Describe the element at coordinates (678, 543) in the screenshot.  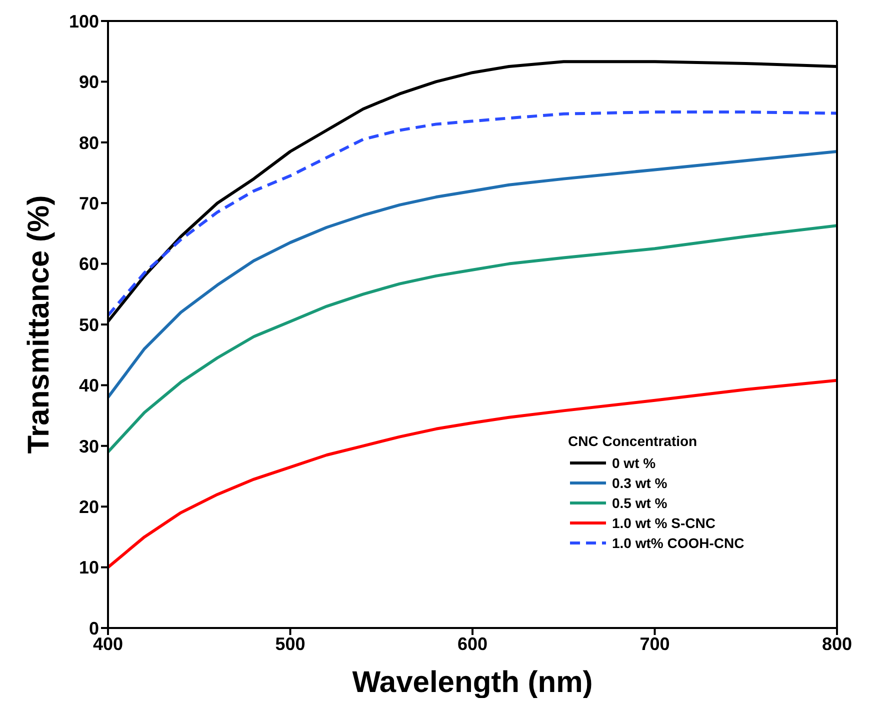
I see `legend-label: 1.0 wt% COOH-CNC` at that location.